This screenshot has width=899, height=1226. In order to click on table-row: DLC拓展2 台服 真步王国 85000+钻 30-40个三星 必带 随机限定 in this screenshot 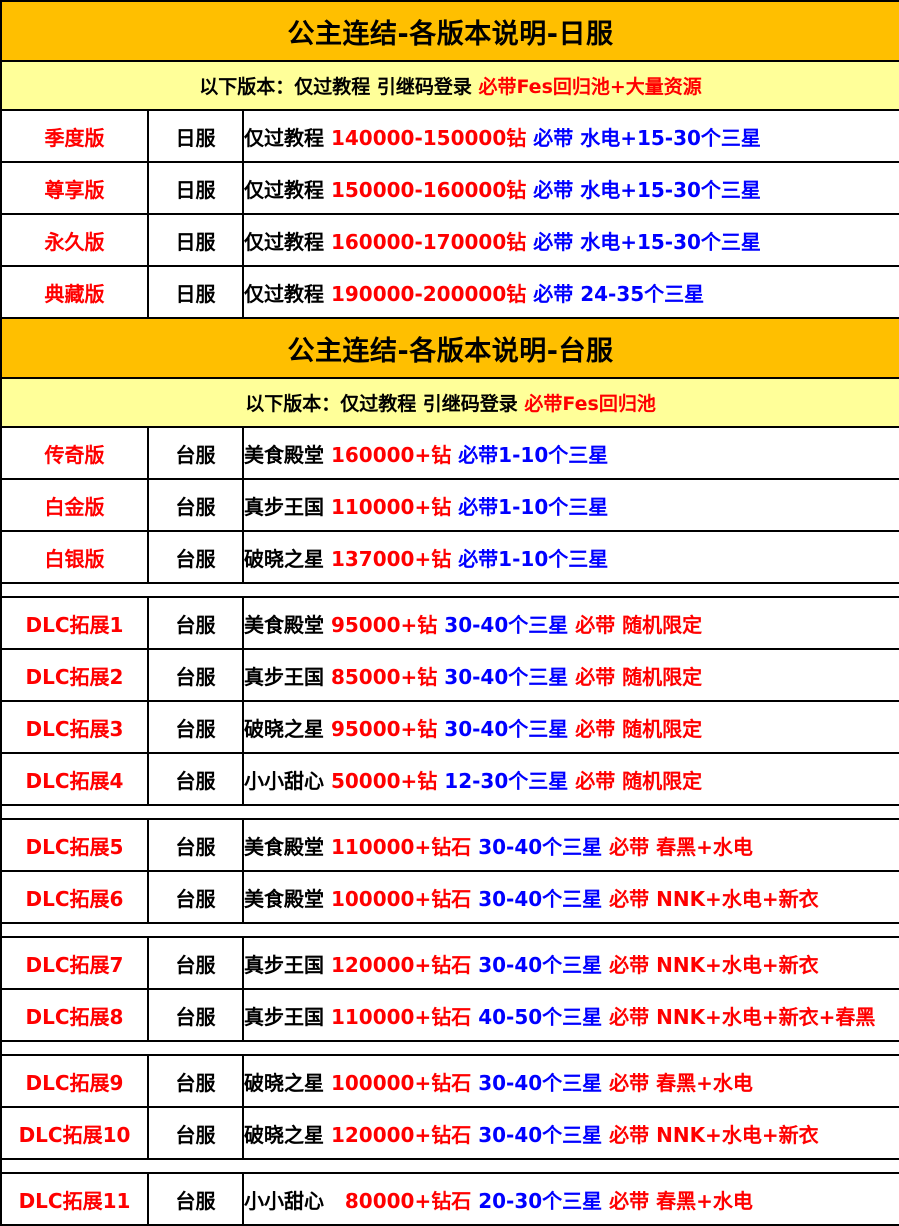, I will do `click(449, 675)`.